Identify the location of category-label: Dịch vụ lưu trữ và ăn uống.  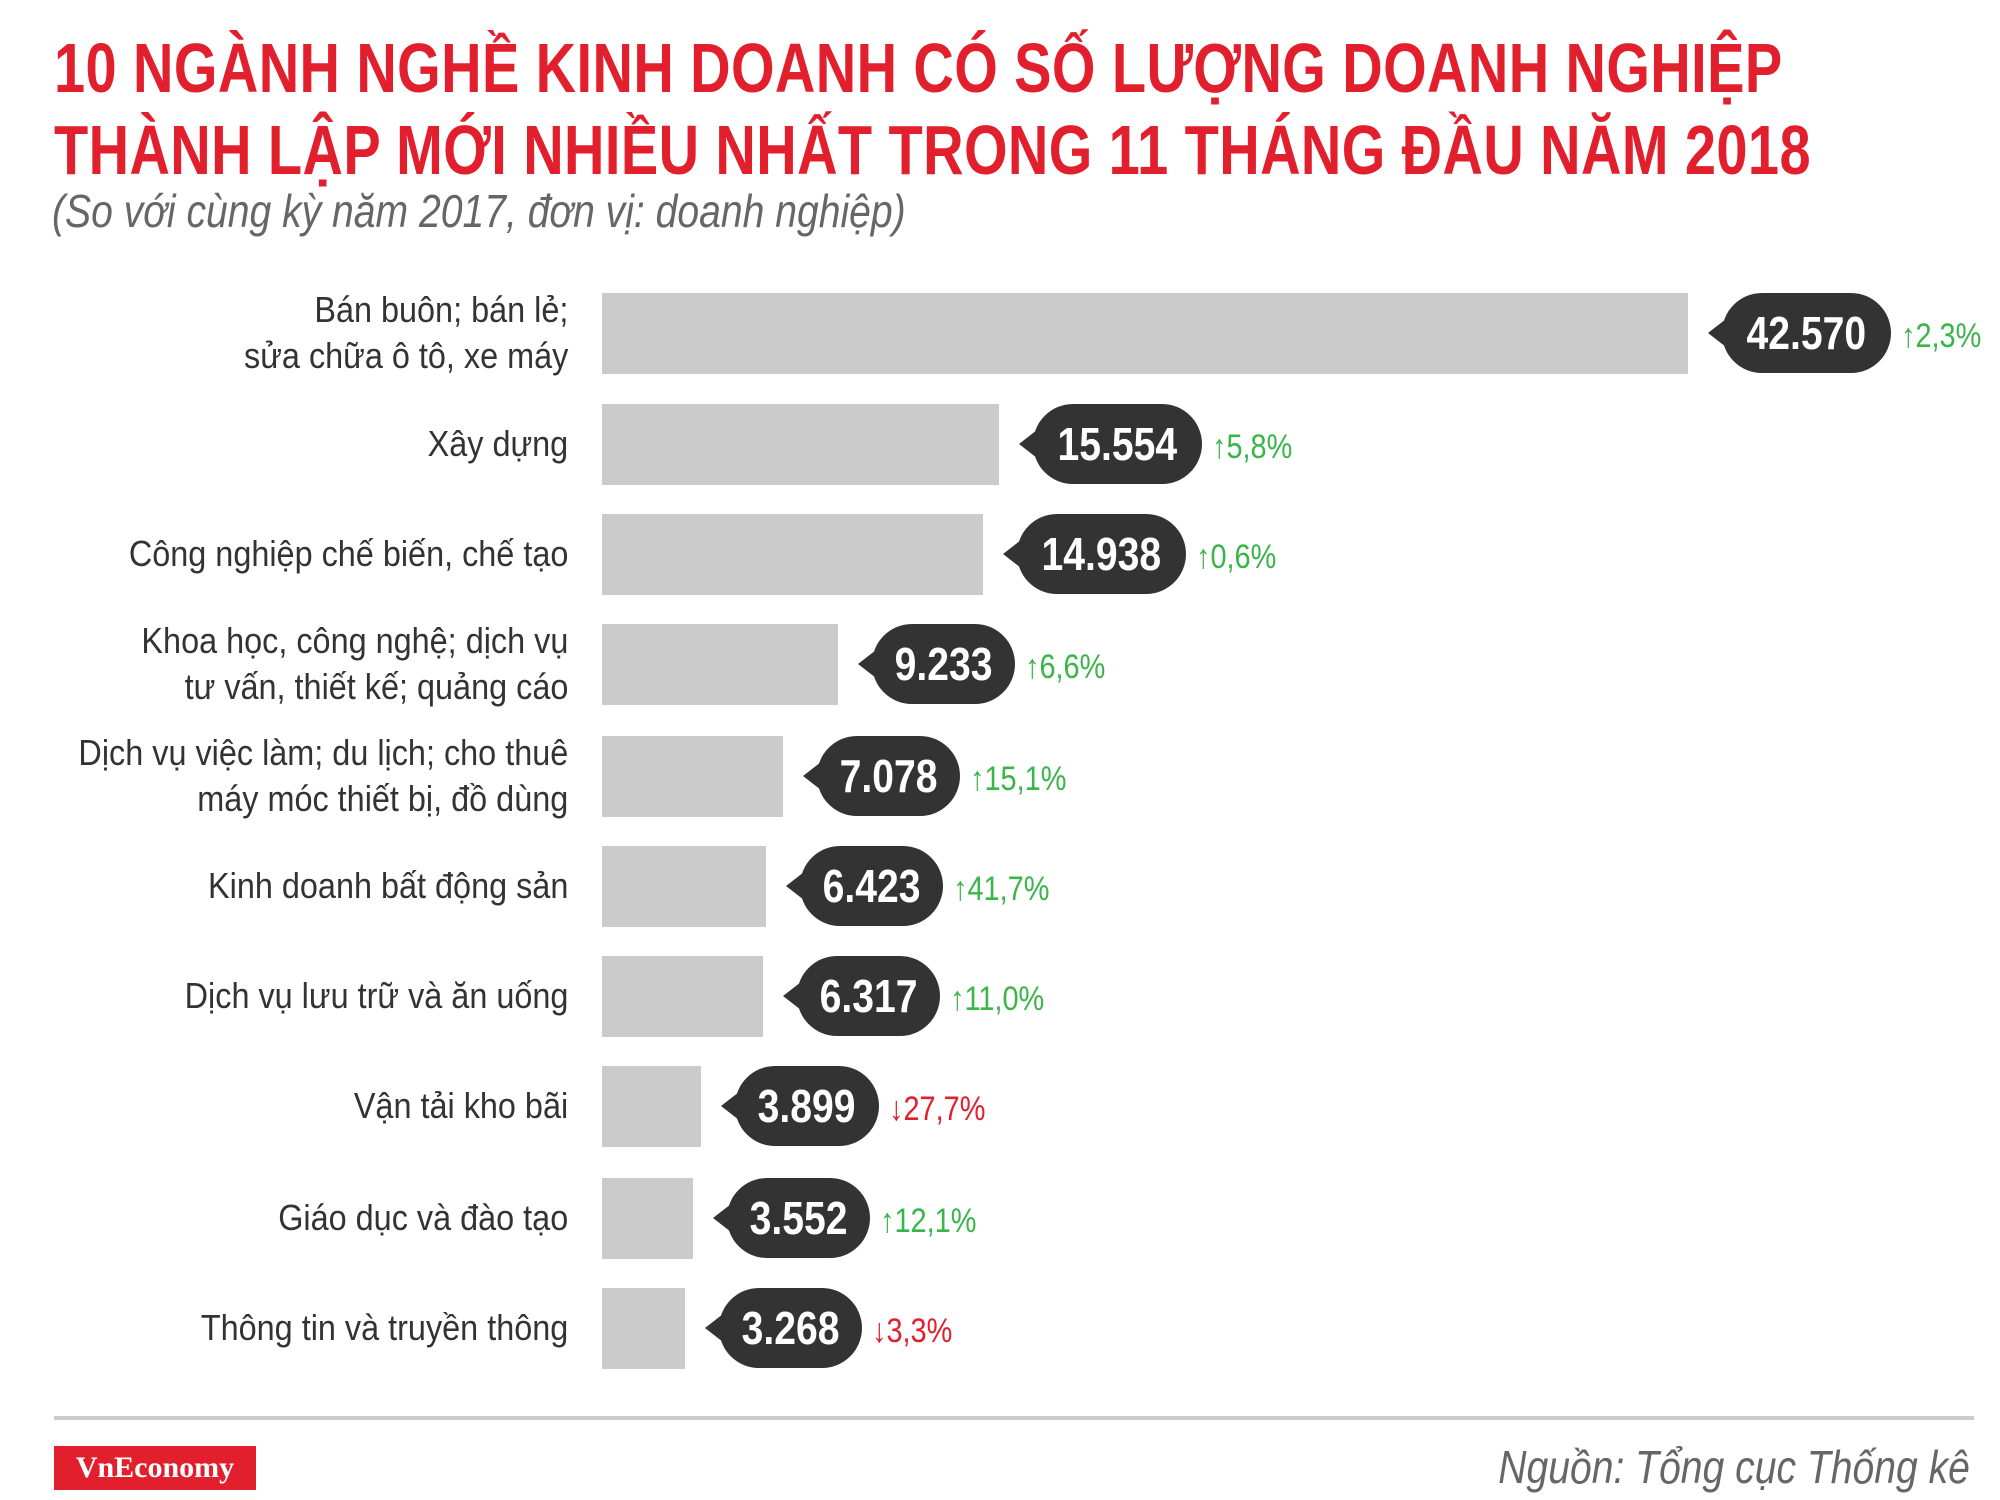
(376, 996).